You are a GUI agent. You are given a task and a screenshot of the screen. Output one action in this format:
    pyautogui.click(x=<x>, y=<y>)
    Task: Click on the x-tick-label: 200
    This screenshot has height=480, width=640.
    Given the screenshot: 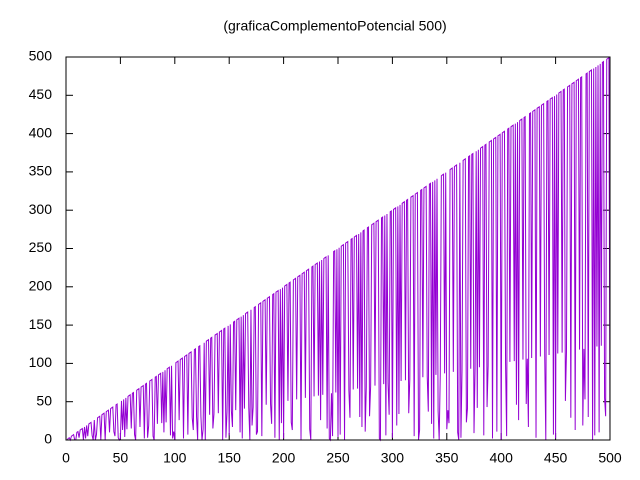 What is the action you would take?
    pyautogui.click(x=284, y=458)
    